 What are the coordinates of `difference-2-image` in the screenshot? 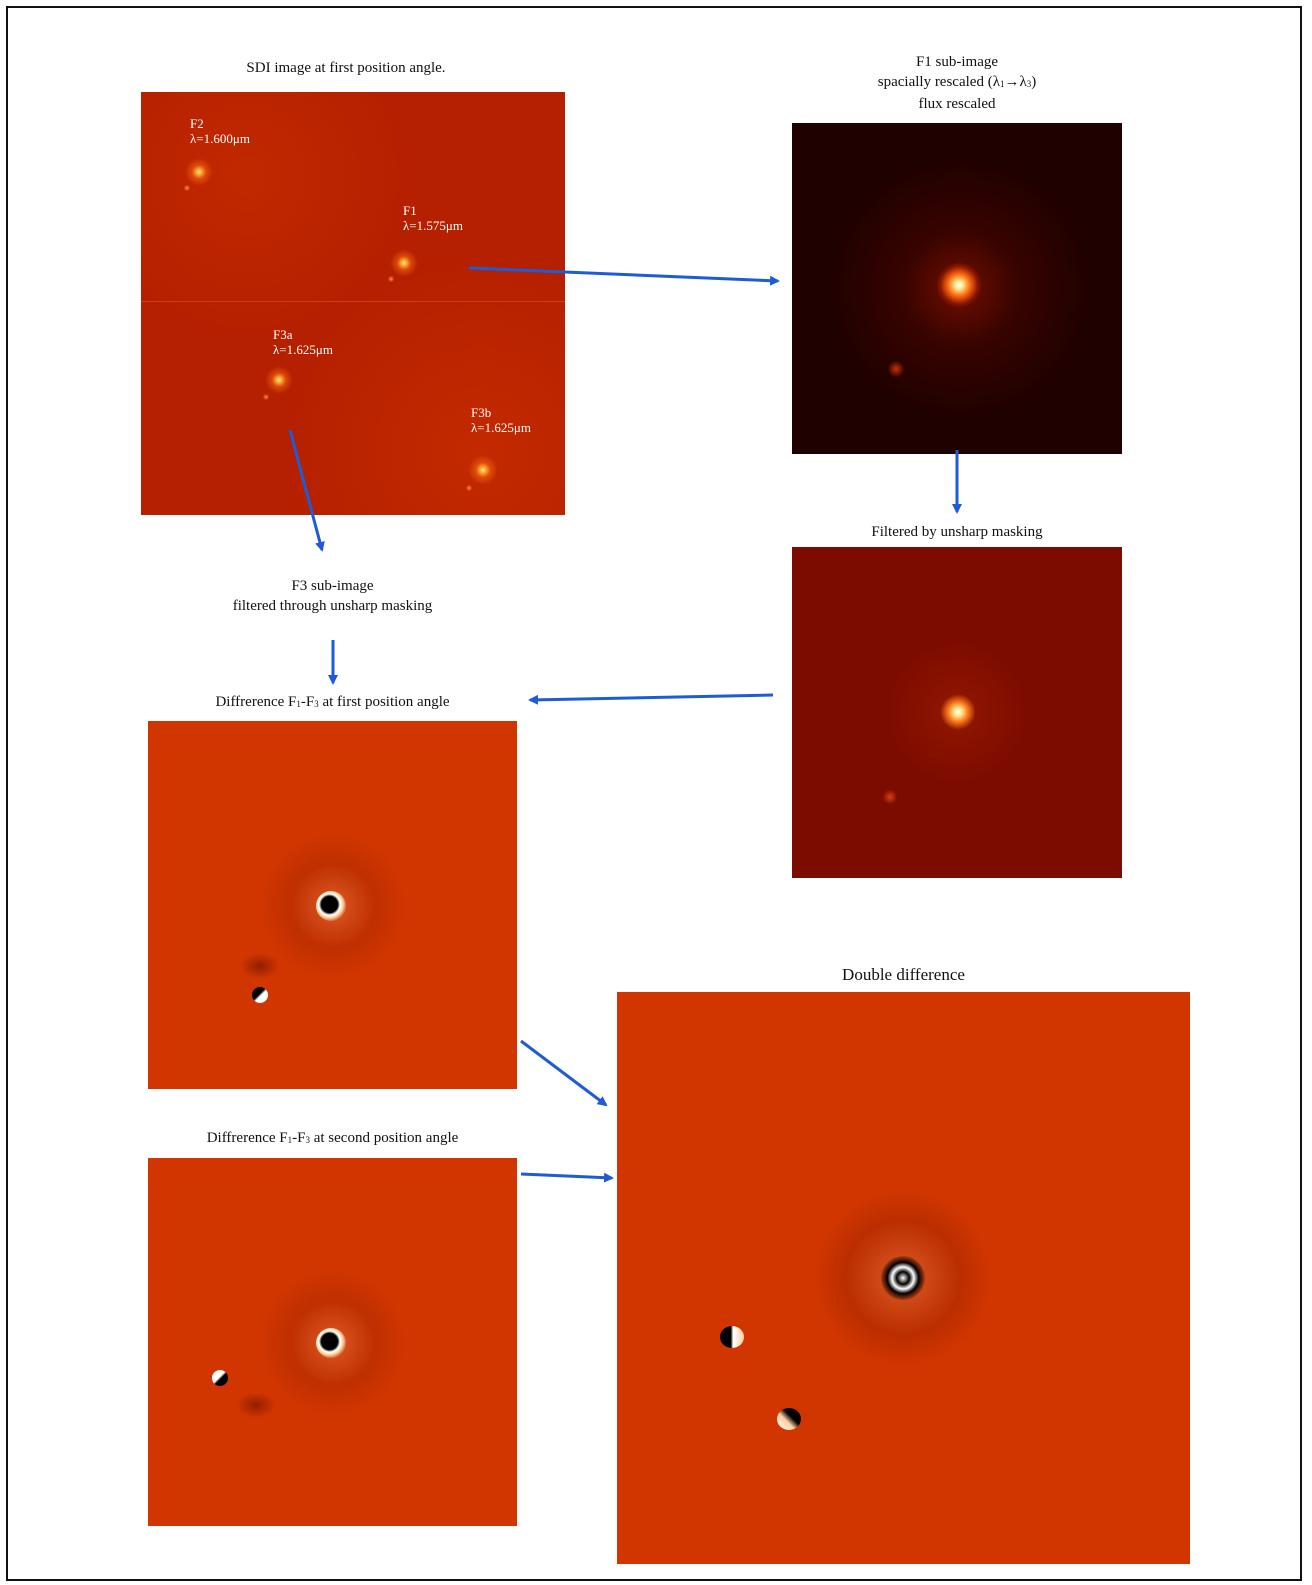 It's located at (332, 1342).